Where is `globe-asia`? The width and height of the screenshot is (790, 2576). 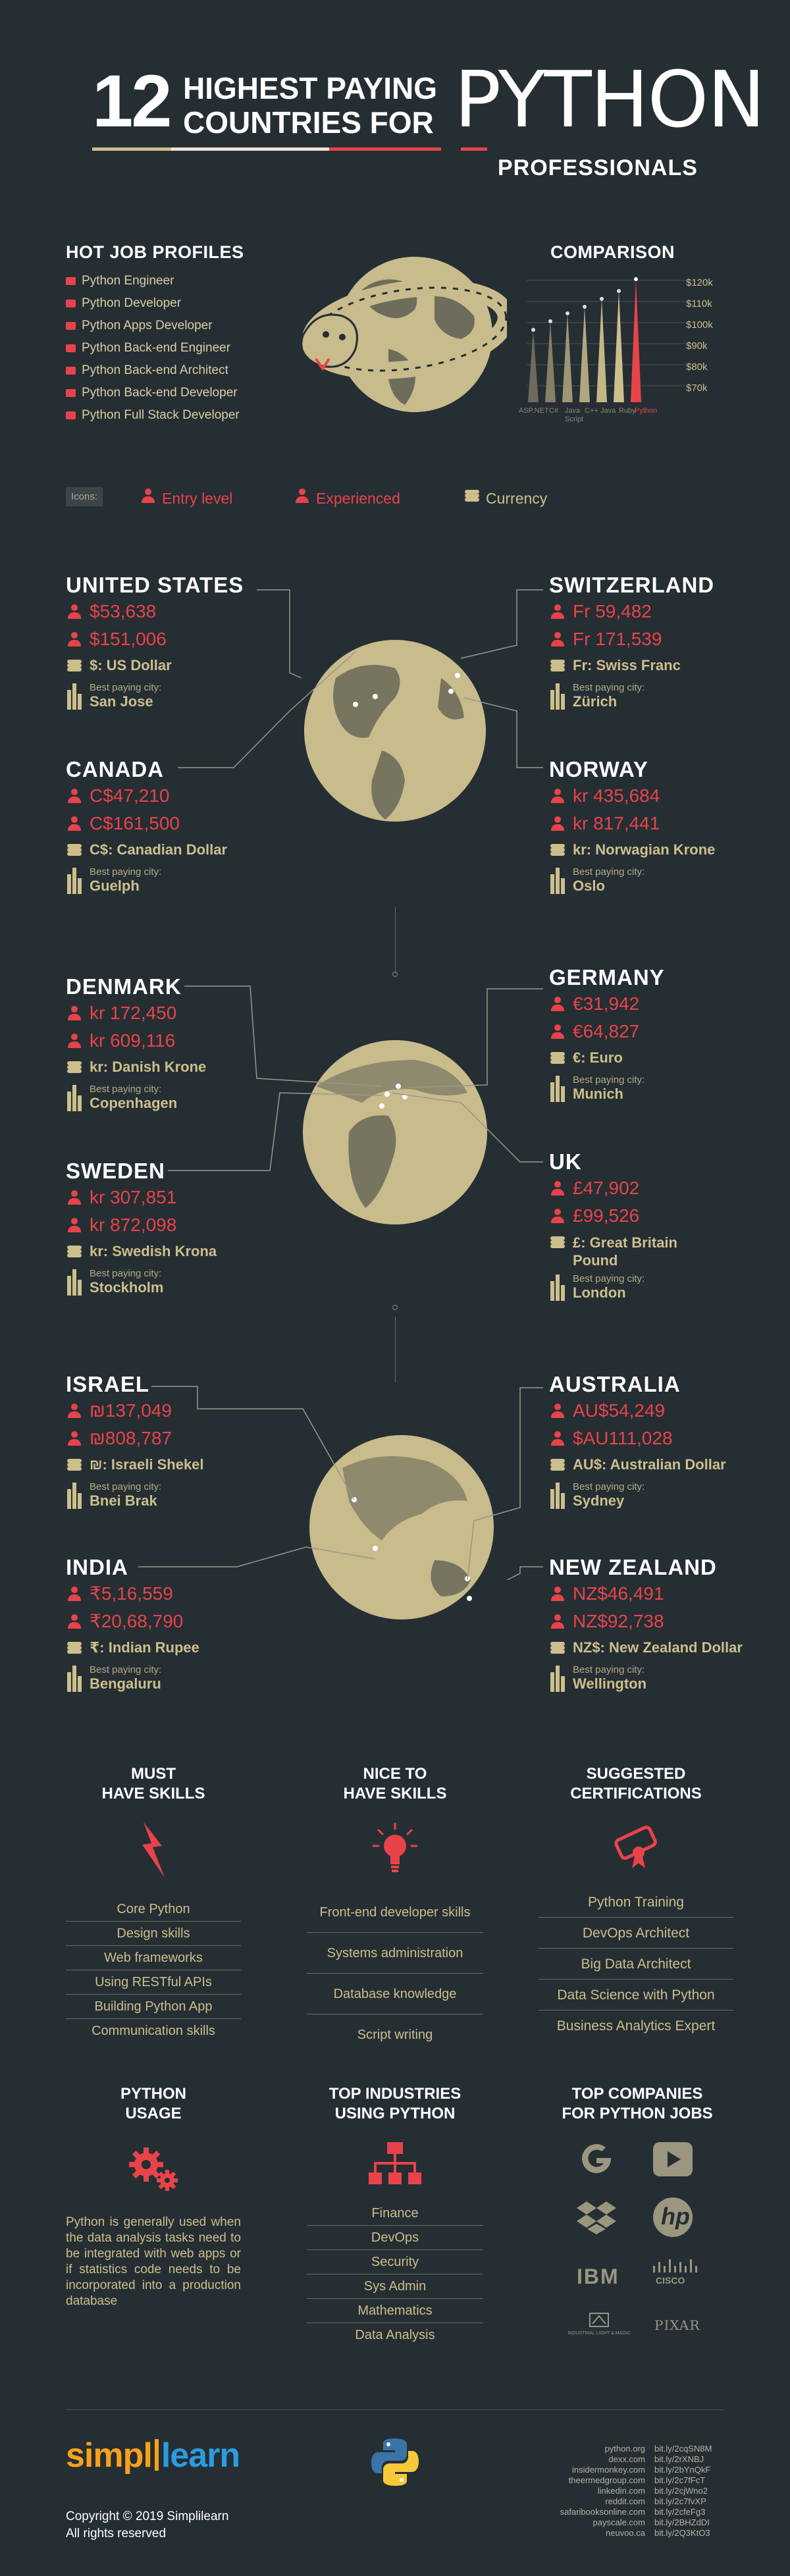 globe-asia is located at coordinates (401, 1527).